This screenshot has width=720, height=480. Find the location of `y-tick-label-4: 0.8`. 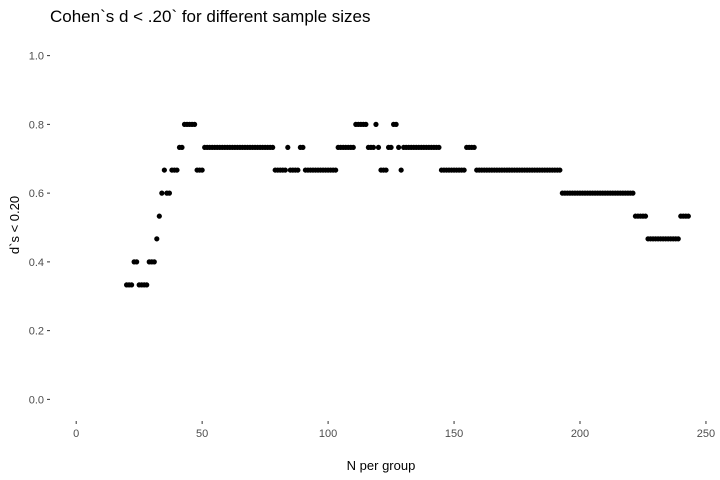

y-tick-label-4: 0.8 is located at coordinates (36, 125).